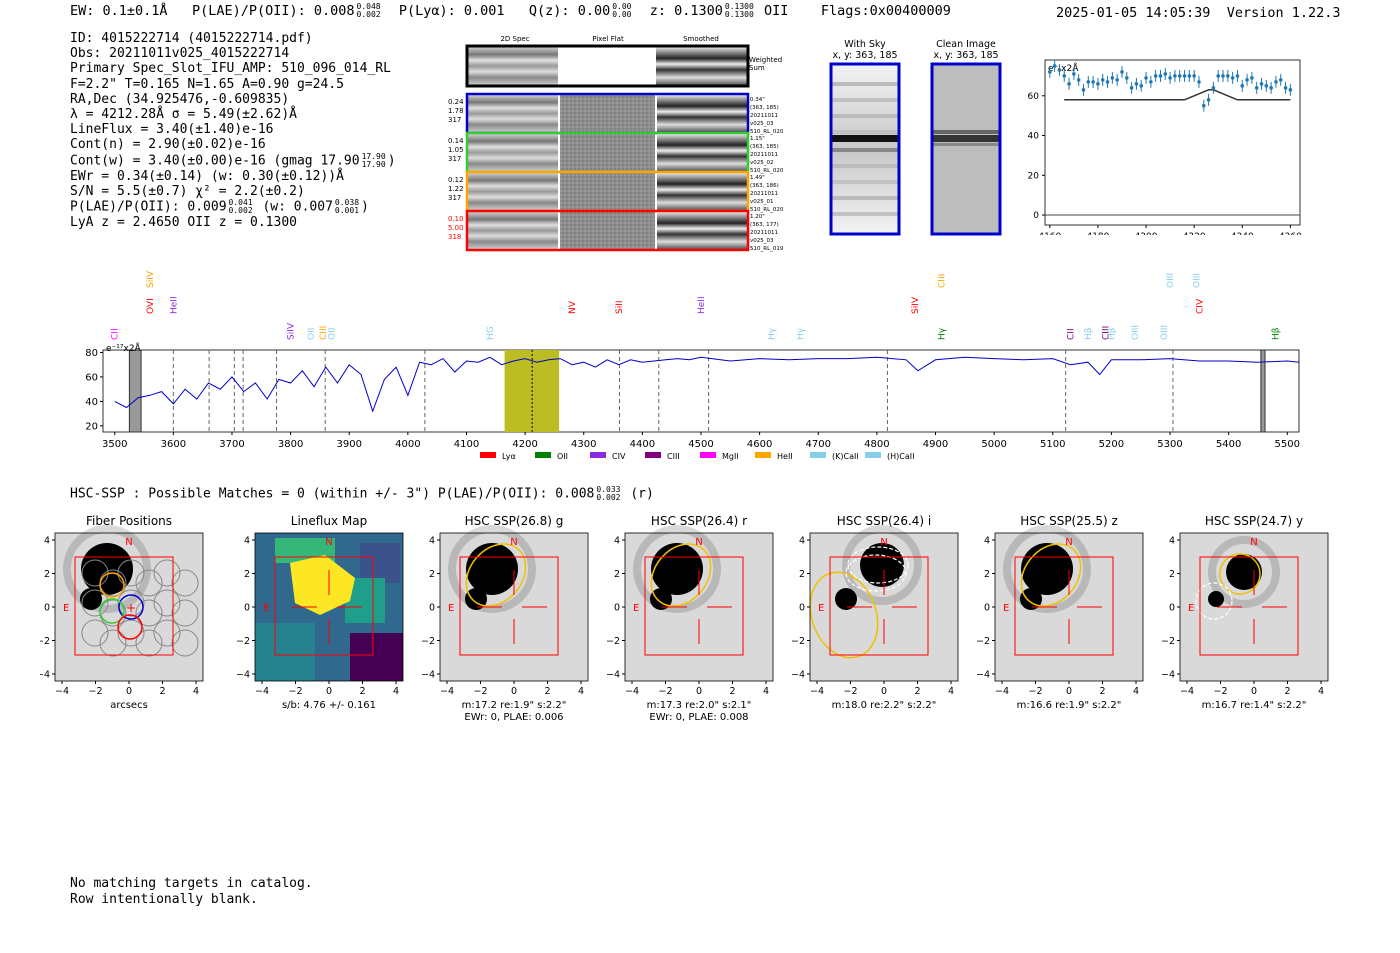  What do you see at coordinates (1034, 137) in the screenshot?
I see `lineplot-ytick-label: 40` at bounding box center [1034, 137].